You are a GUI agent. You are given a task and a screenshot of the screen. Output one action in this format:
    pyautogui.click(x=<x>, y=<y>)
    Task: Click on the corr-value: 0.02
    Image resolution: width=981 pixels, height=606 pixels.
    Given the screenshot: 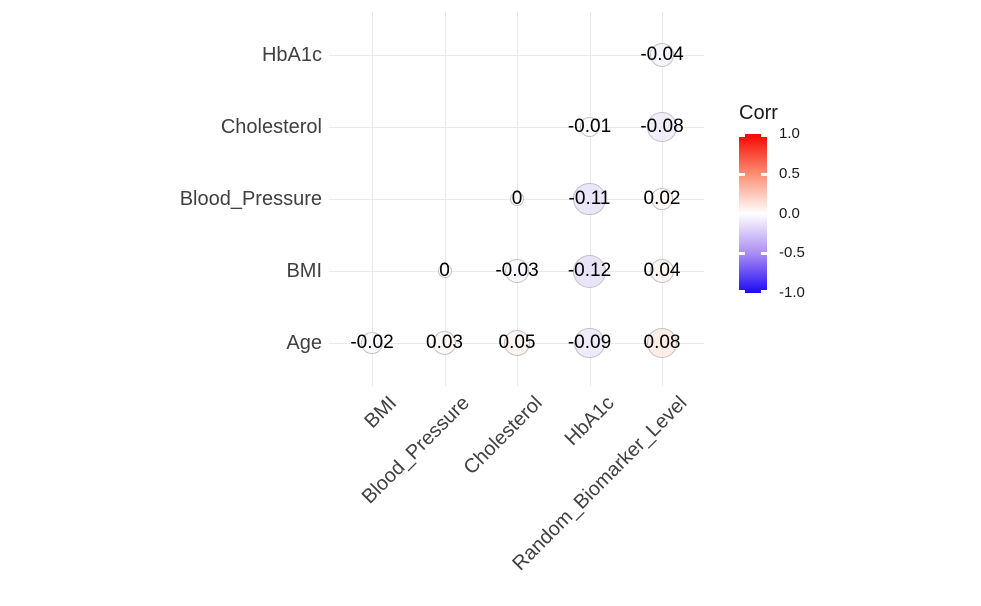 What is the action you would take?
    pyautogui.click(x=662, y=198)
    